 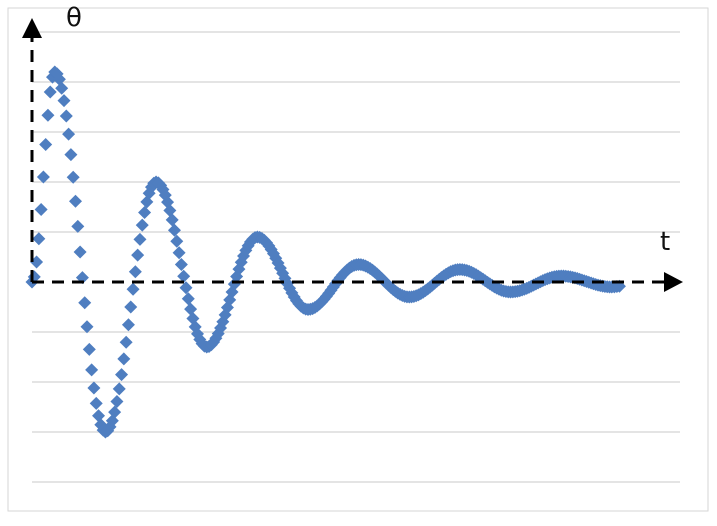 I want to click on y-axis-arrow, so click(x=32, y=28).